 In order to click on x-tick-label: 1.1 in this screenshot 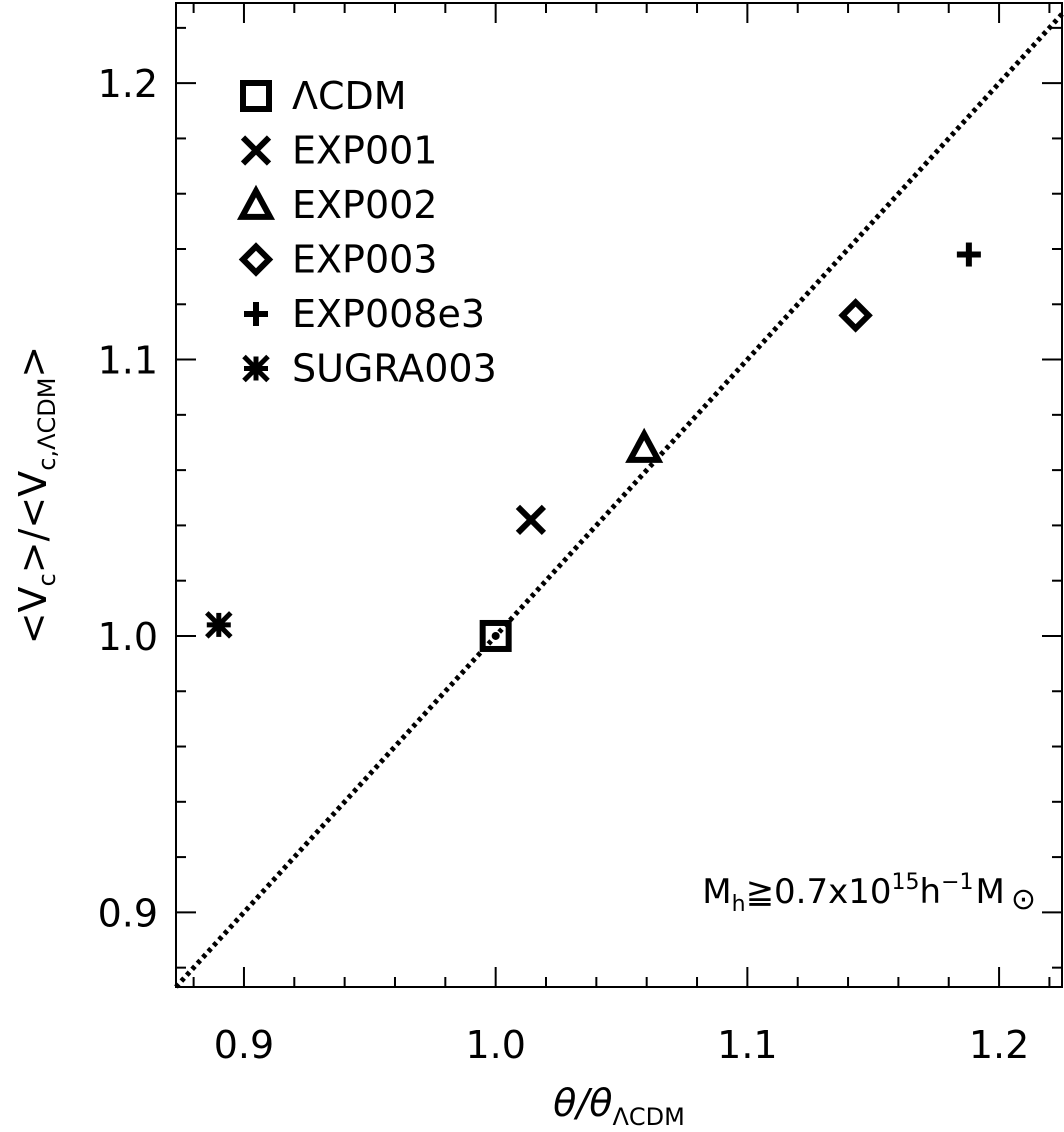, I will do `click(747, 1045)`.